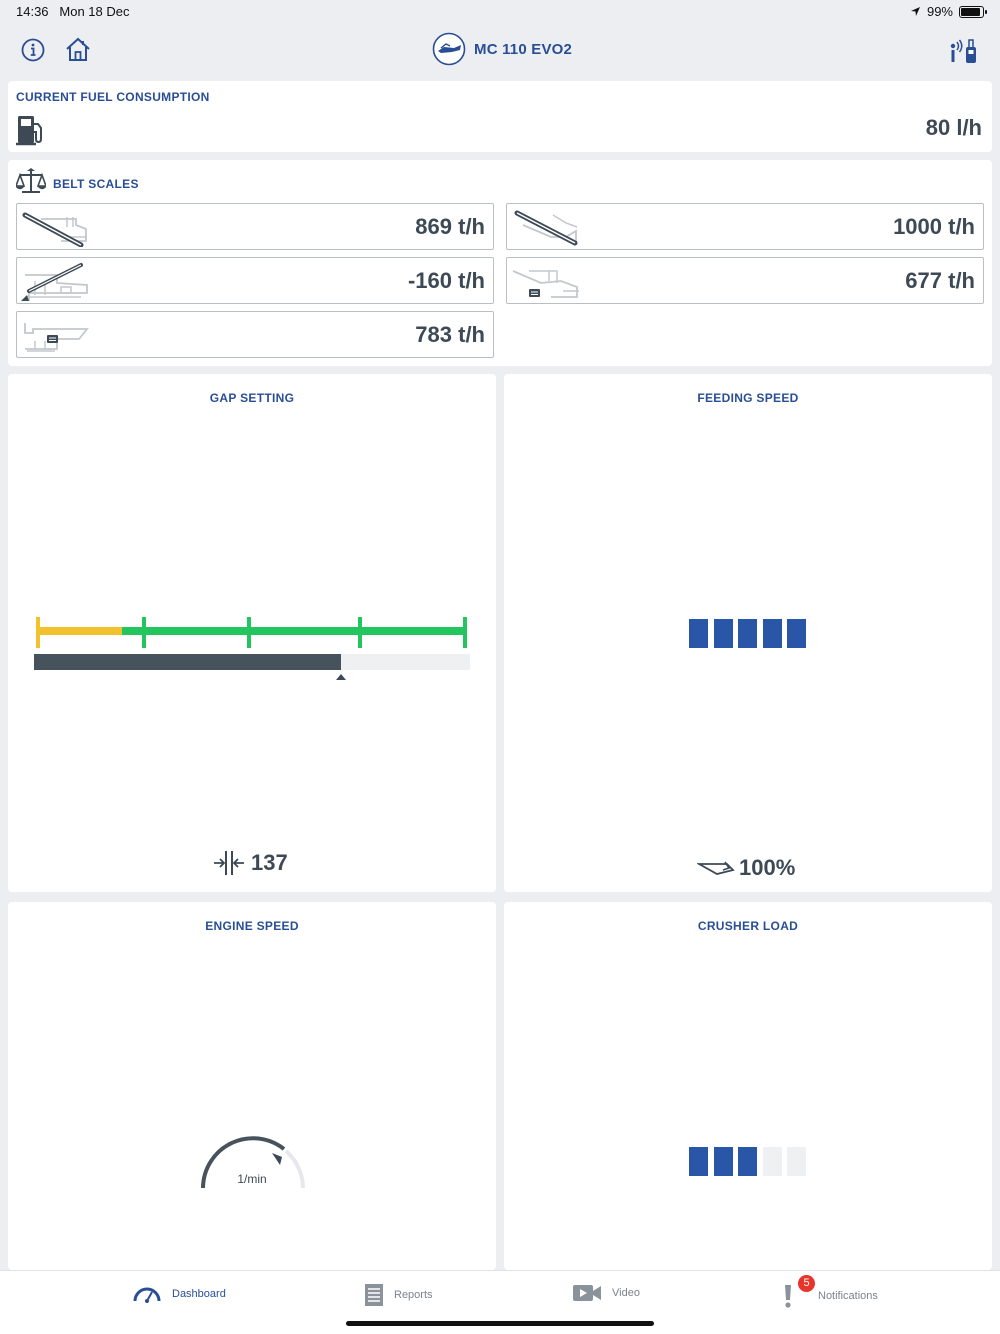  Describe the element at coordinates (147, 1295) in the screenshot. I see `speedometer-icon` at that location.